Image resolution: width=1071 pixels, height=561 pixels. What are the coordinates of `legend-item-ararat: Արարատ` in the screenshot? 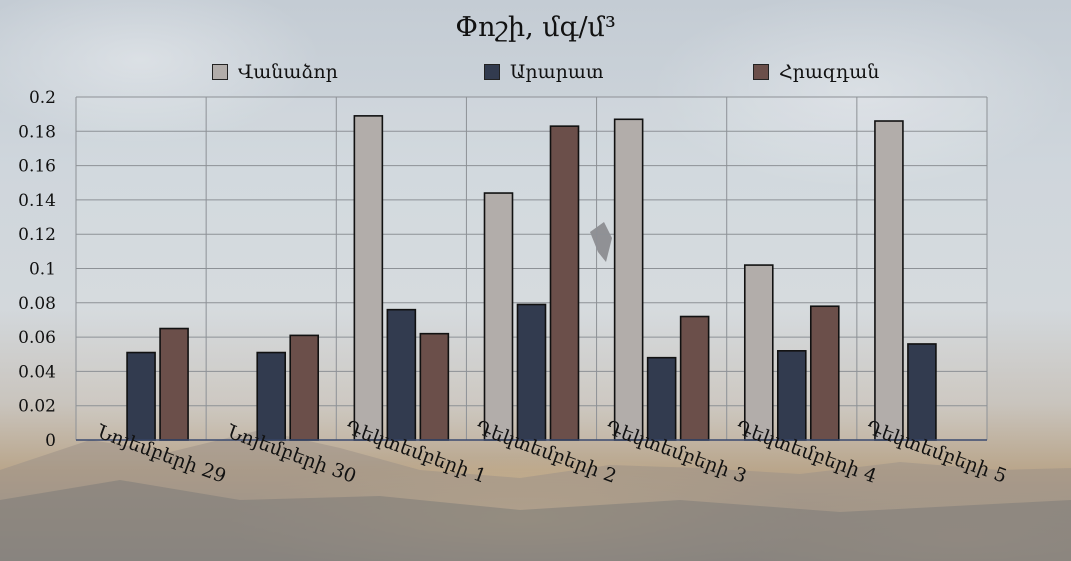 It's located at (544, 72).